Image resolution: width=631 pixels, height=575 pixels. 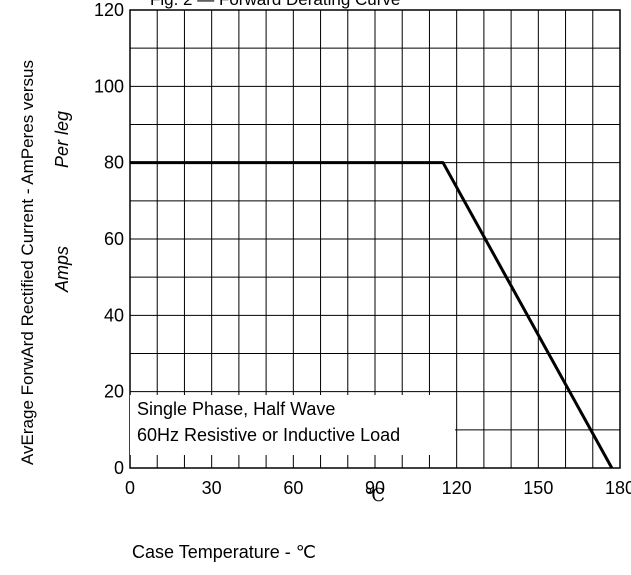 What do you see at coordinates (109, 86) in the screenshot?
I see `y-tick-label: 100` at bounding box center [109, 86].